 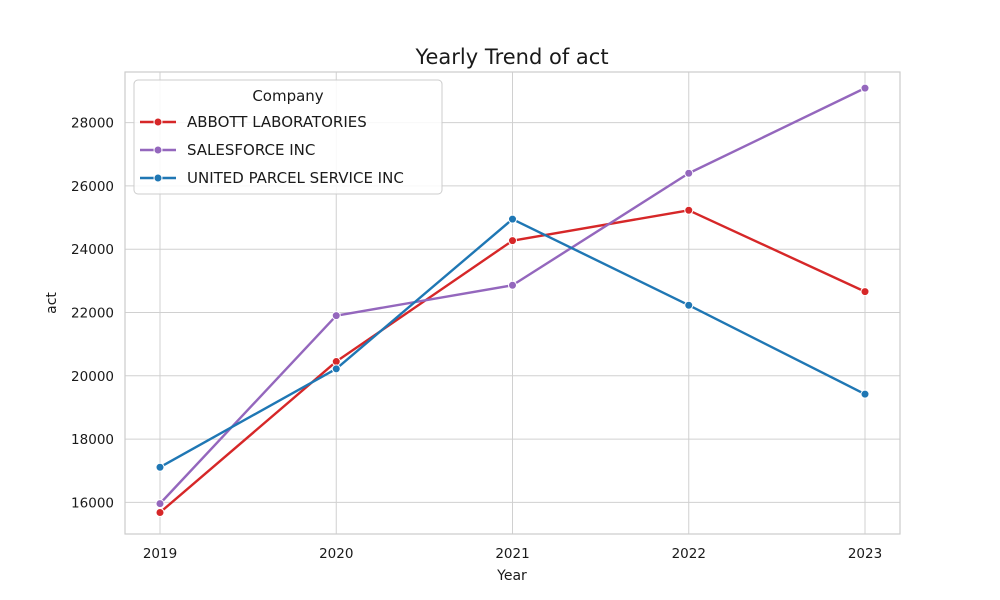 I want to click on x-tick-label: 2020, so click(x=336, y=554).